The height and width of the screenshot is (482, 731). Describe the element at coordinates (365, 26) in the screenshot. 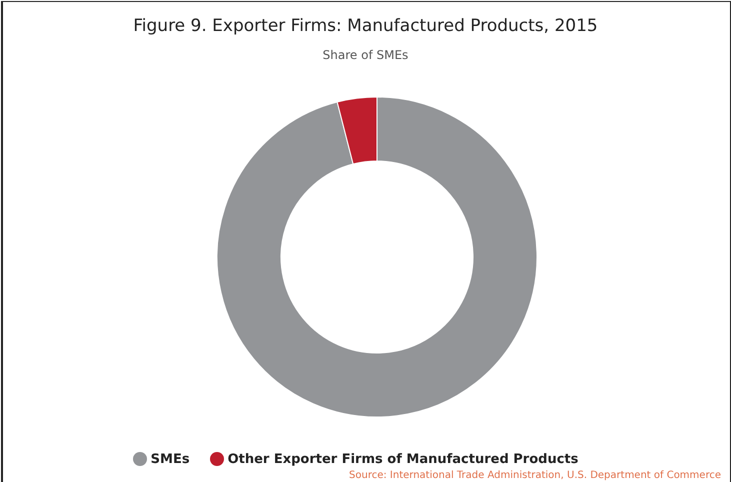

I see `chart-title: Figure 9. Exporter Firms: Manufactured Products, 2015` at that location.